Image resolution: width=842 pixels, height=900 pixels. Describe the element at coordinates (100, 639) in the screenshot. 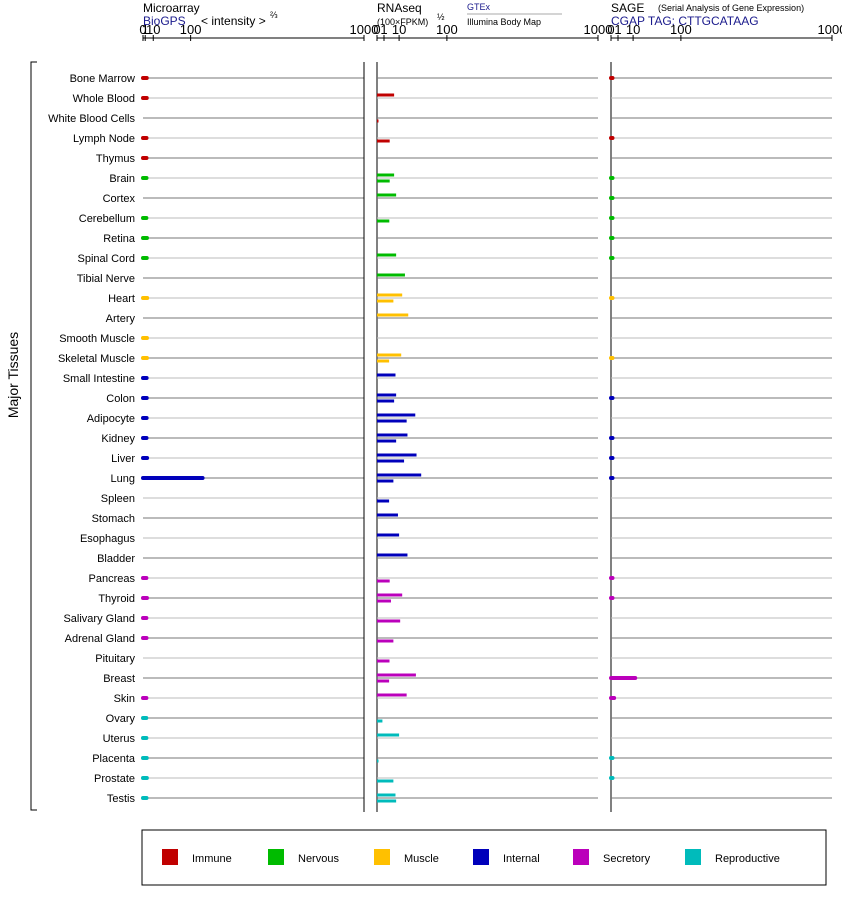

I see `tissue-label: Adrenal Gland` at that location.